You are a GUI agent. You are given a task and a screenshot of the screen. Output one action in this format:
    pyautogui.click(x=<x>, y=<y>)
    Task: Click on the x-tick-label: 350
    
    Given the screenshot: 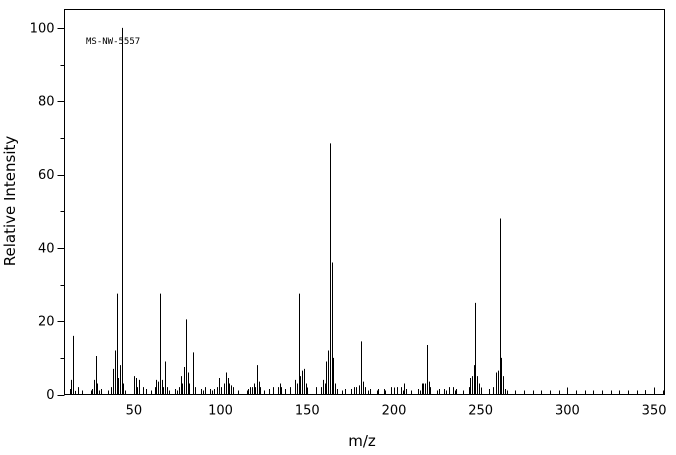 What is the action you would take?
    pyautogui.click(x=654, y=411)
    